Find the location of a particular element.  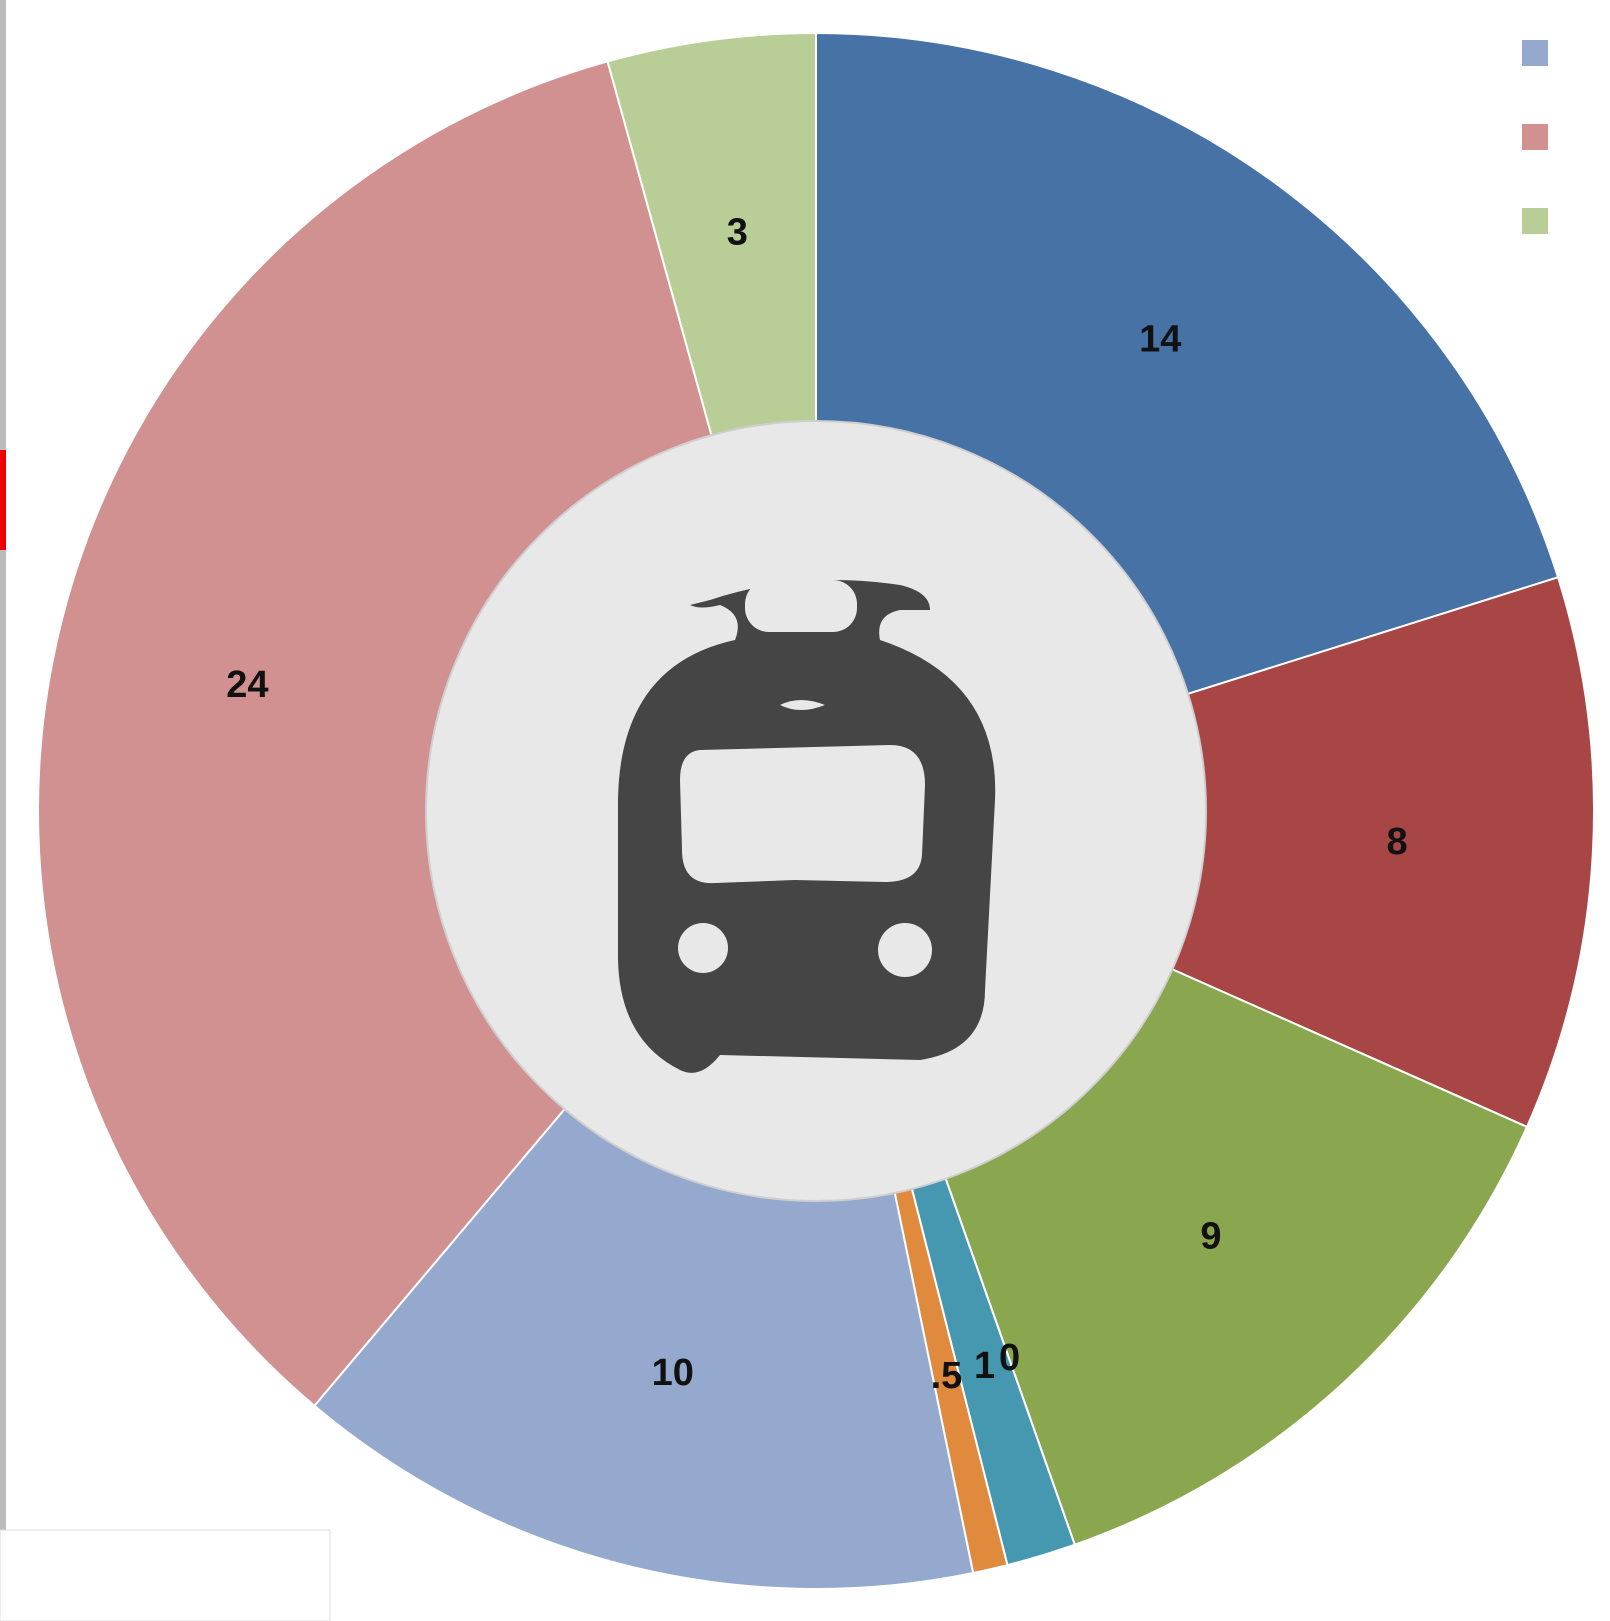

data-label: 9 is located at coordinates (1210, 1237).